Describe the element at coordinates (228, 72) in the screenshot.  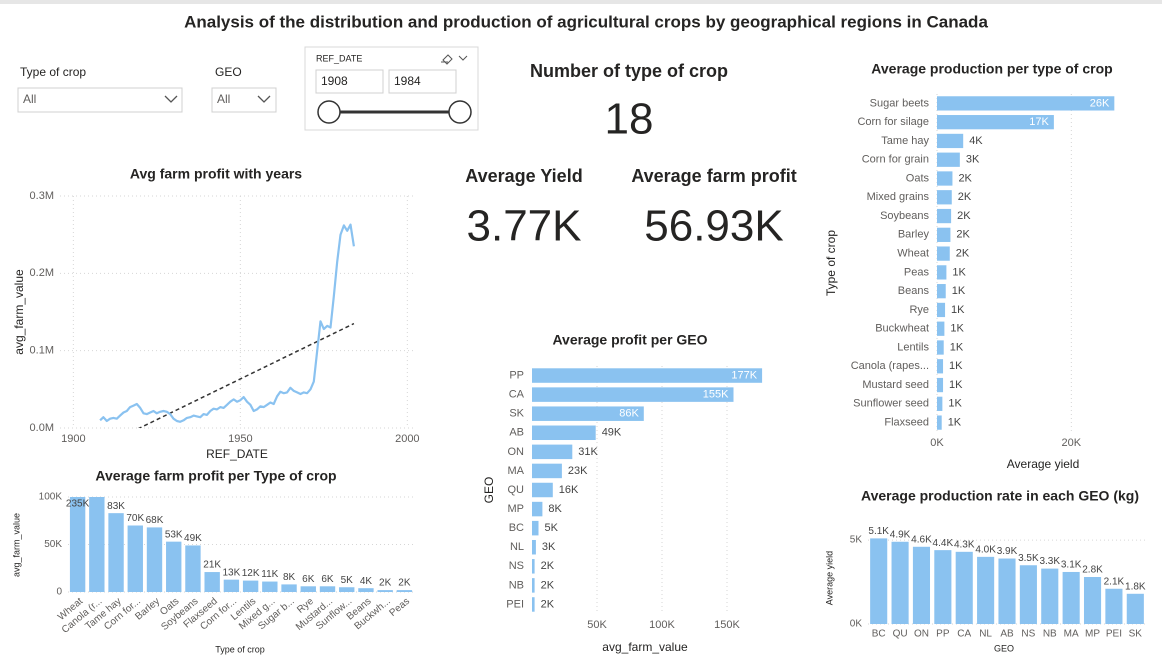
I see `slicer-label: GEO` at that location.